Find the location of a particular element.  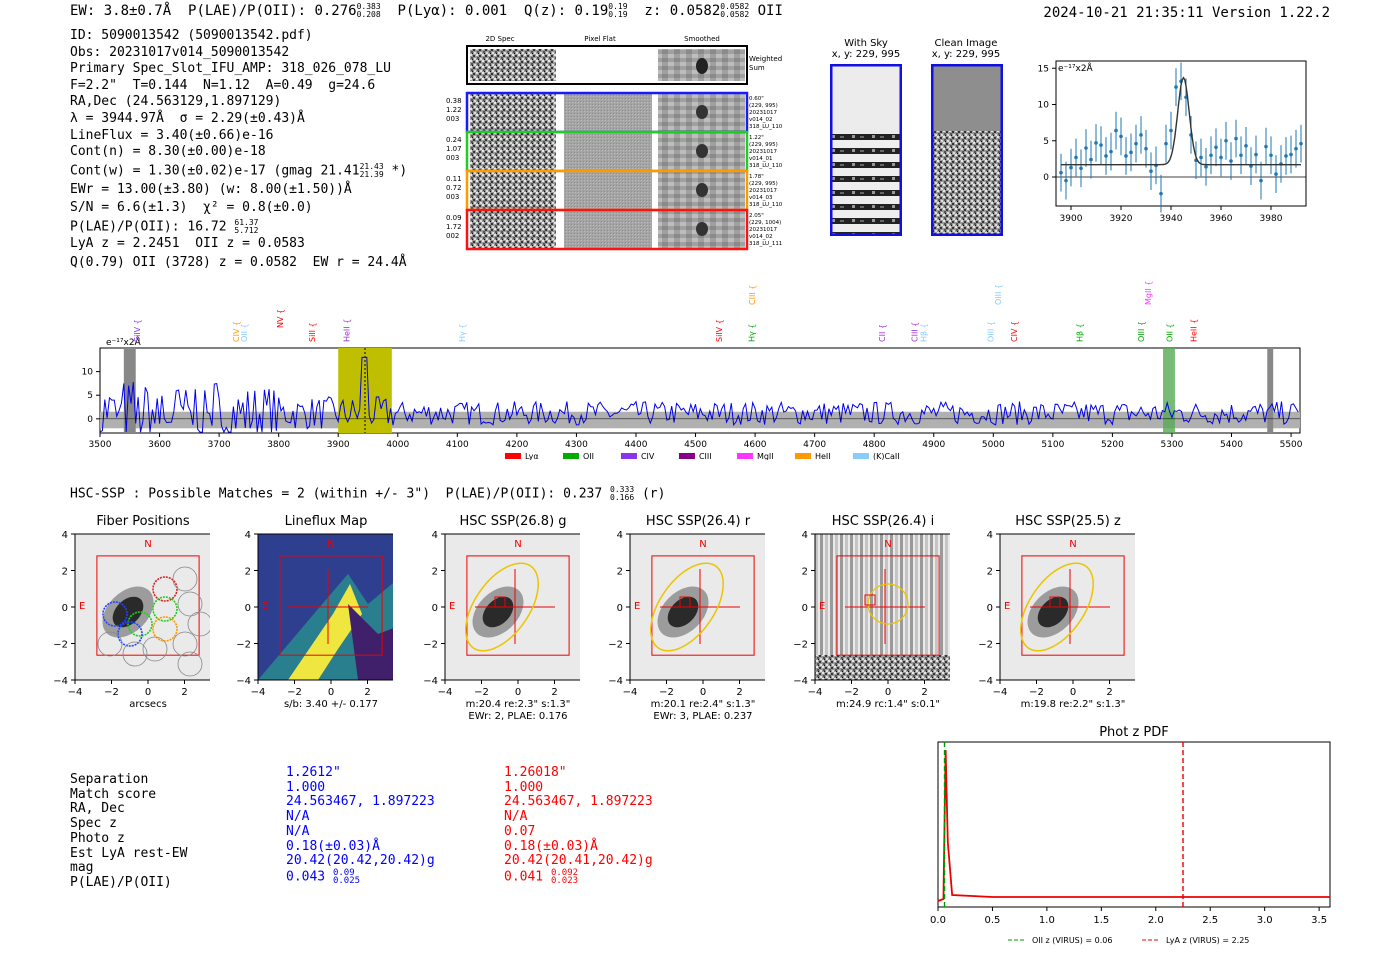

cutout-left-label: 0.24 is located at coordinates (454, 140).